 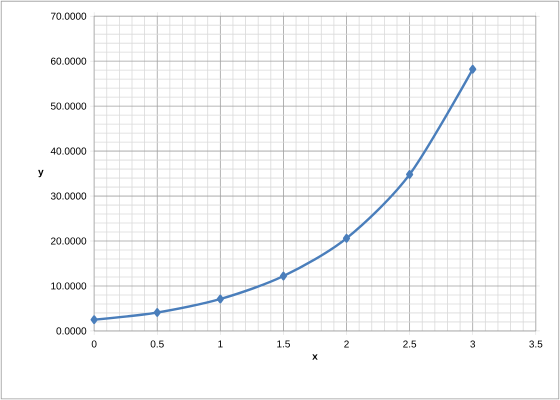 What do you see at coordinates (409, 344) in the screenshot?
I see `x-tick-label: 2.5` at bounding box center [409, 344].